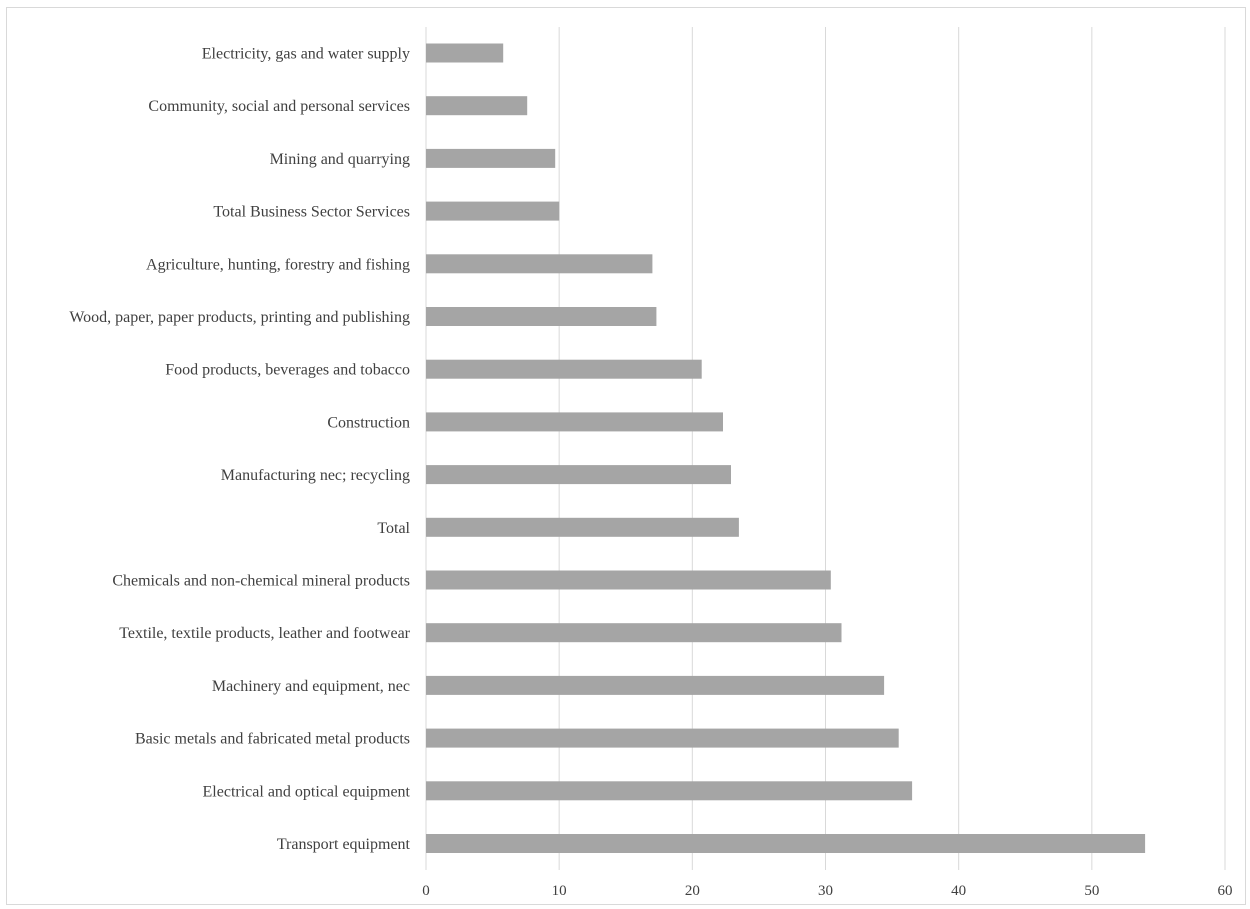 The width and height of the screenshot is (1250, 909). What do you see at coordinates (306, 54) in the screenshot?
I see `category-label: Electricity, gas and water supply` at bounding box center [306, 54].